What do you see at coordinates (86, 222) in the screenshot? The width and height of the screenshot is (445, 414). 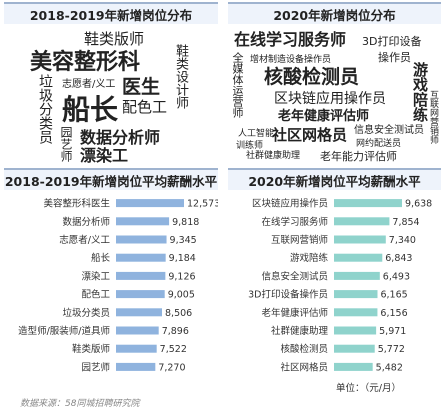 I see `category-label: 数据分析师` at bounding box center [86, 222].